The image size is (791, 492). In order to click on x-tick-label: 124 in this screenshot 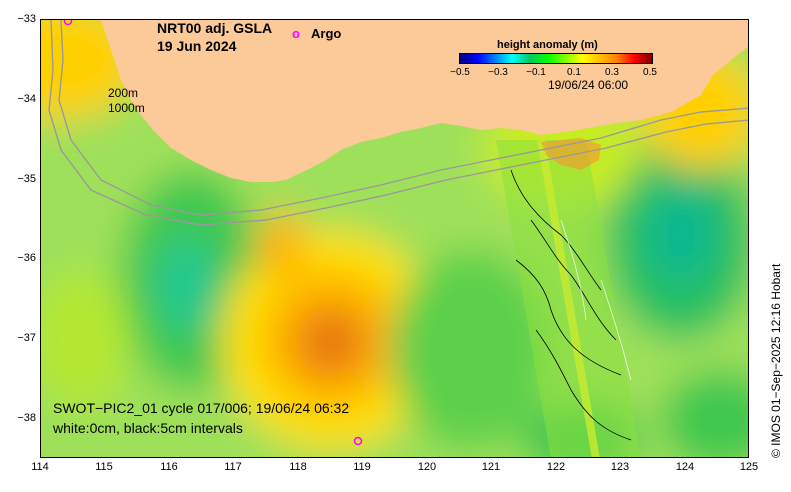, I will do `click(685, 467)`.